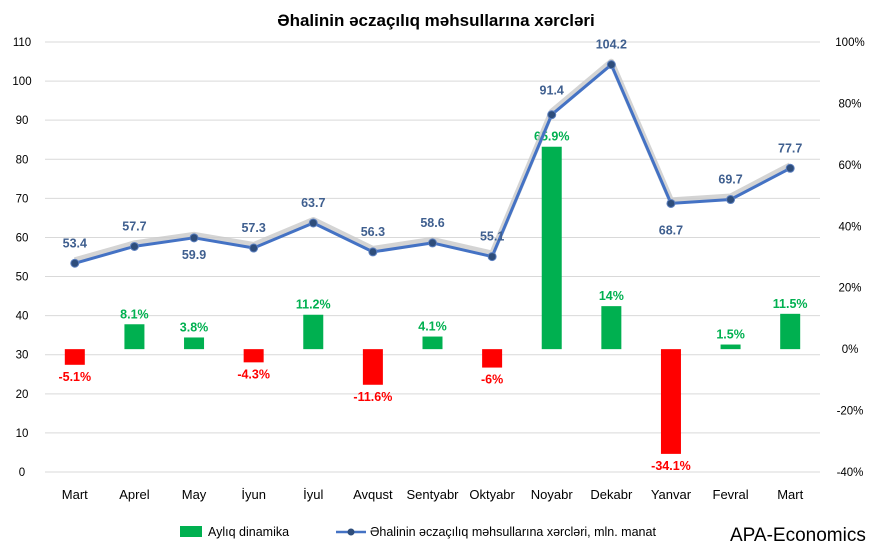 This screenshot has height=555, width=873. I want to click on bar-data-label: -6%, so click(492, 380).